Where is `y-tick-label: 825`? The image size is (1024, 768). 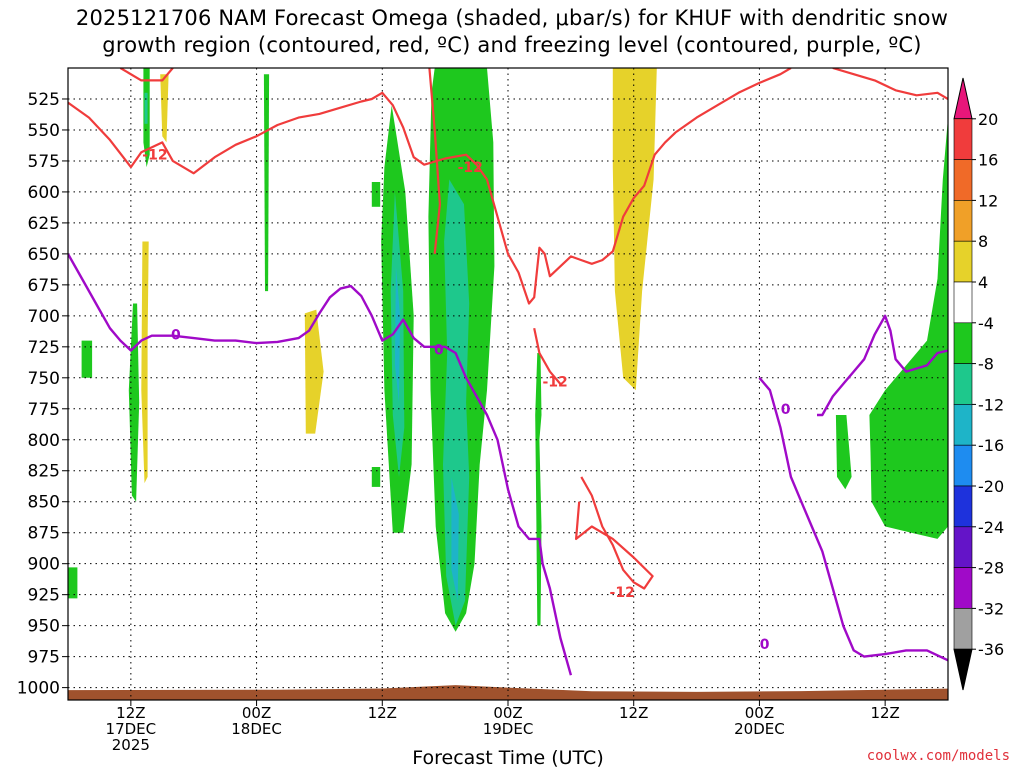 y-tick-label: 825 is located at coordinates (44, 472).